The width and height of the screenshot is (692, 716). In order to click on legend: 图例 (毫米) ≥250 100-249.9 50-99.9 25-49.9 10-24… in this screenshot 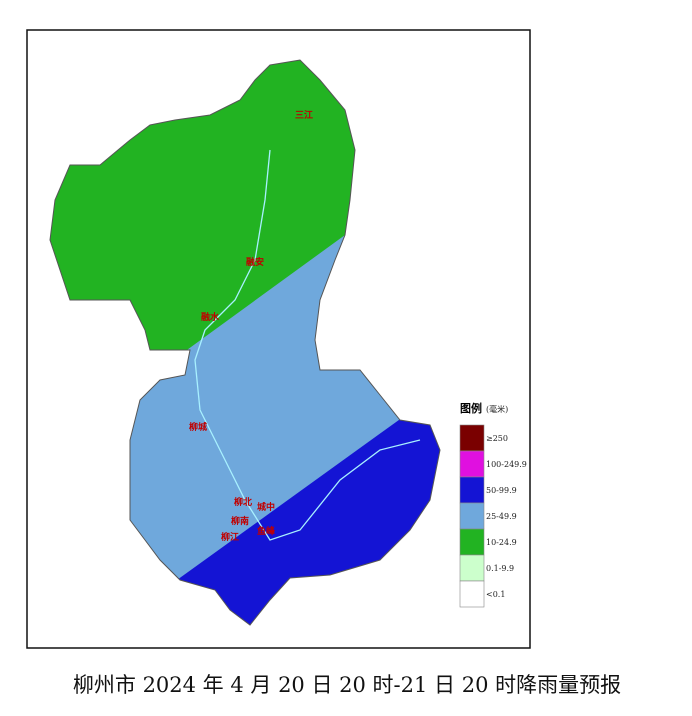, I will do `click(493, 504)`.